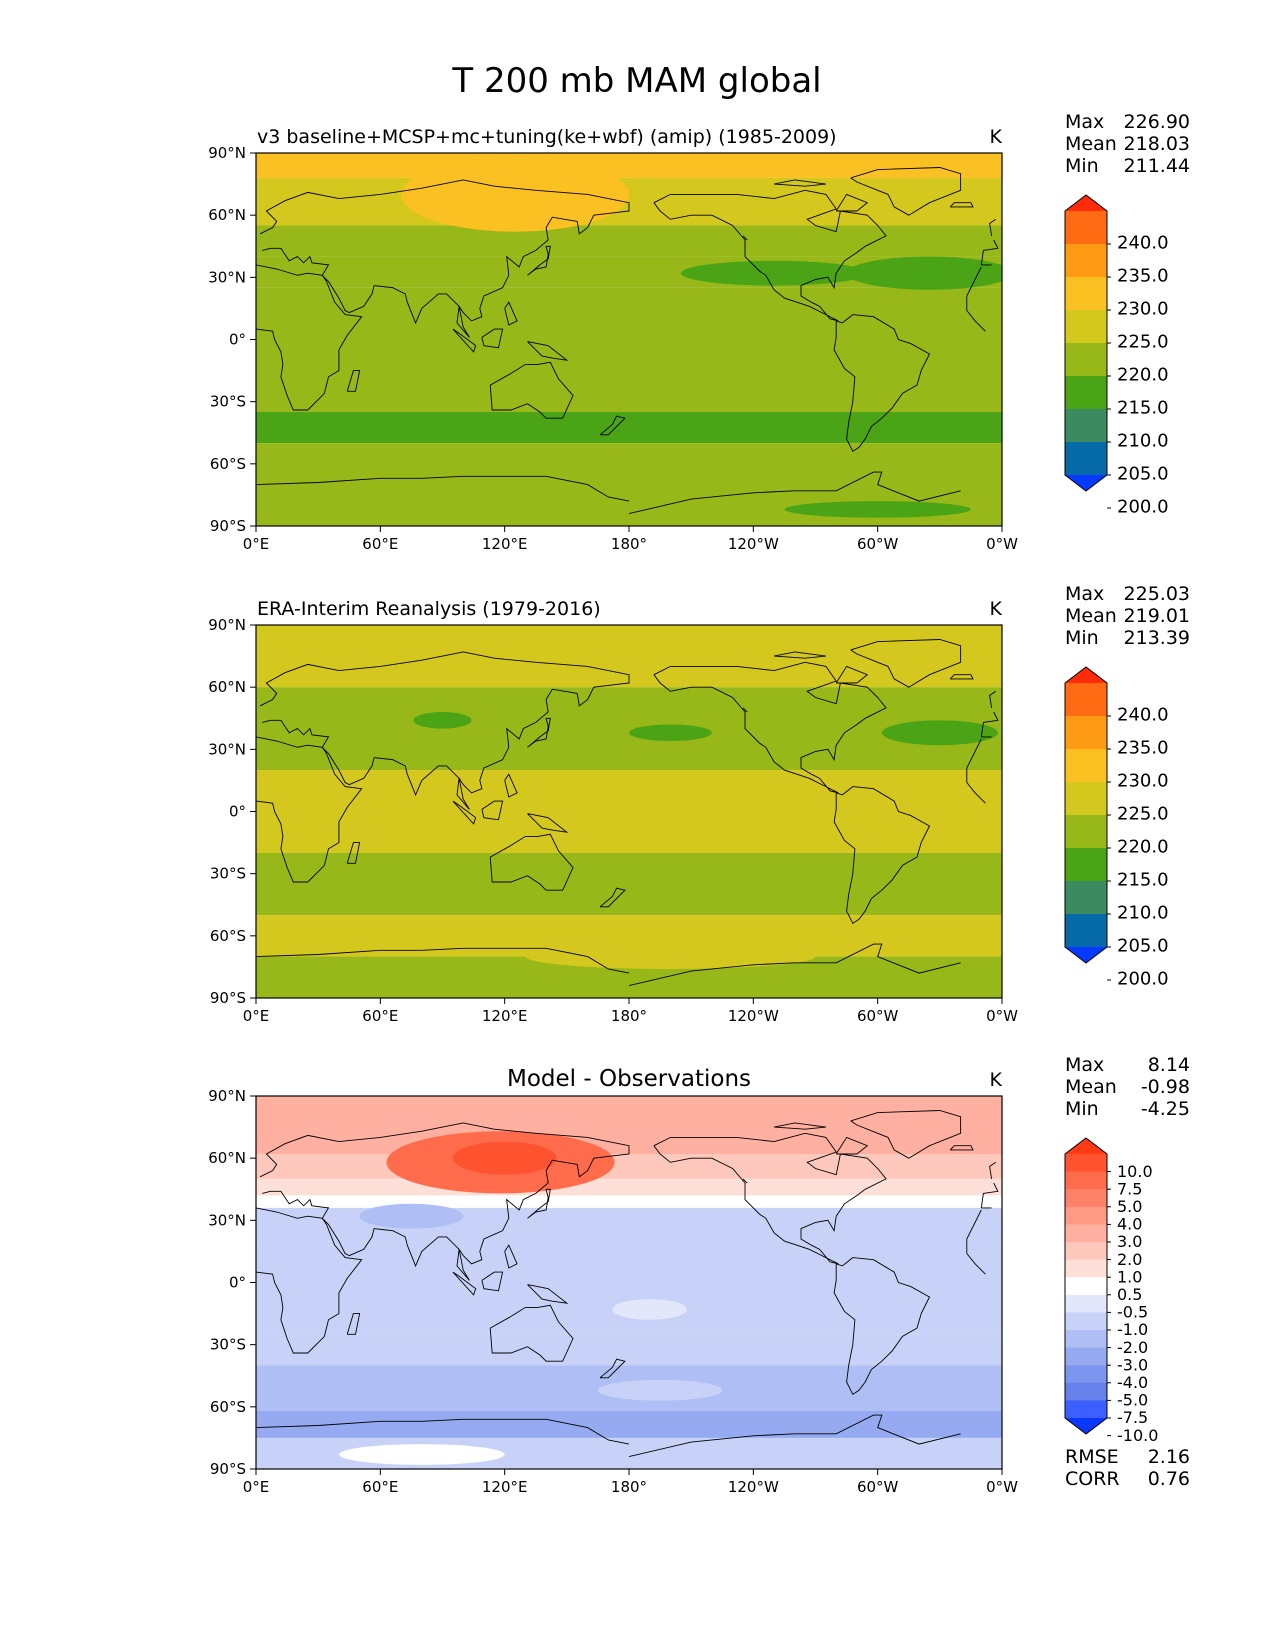 The image size is (1275, 1650). What do you see at coordinates (753, 1487) in the screenshot?
I see `x-tick-label: 120°W` at bounding box center [753, 1487].